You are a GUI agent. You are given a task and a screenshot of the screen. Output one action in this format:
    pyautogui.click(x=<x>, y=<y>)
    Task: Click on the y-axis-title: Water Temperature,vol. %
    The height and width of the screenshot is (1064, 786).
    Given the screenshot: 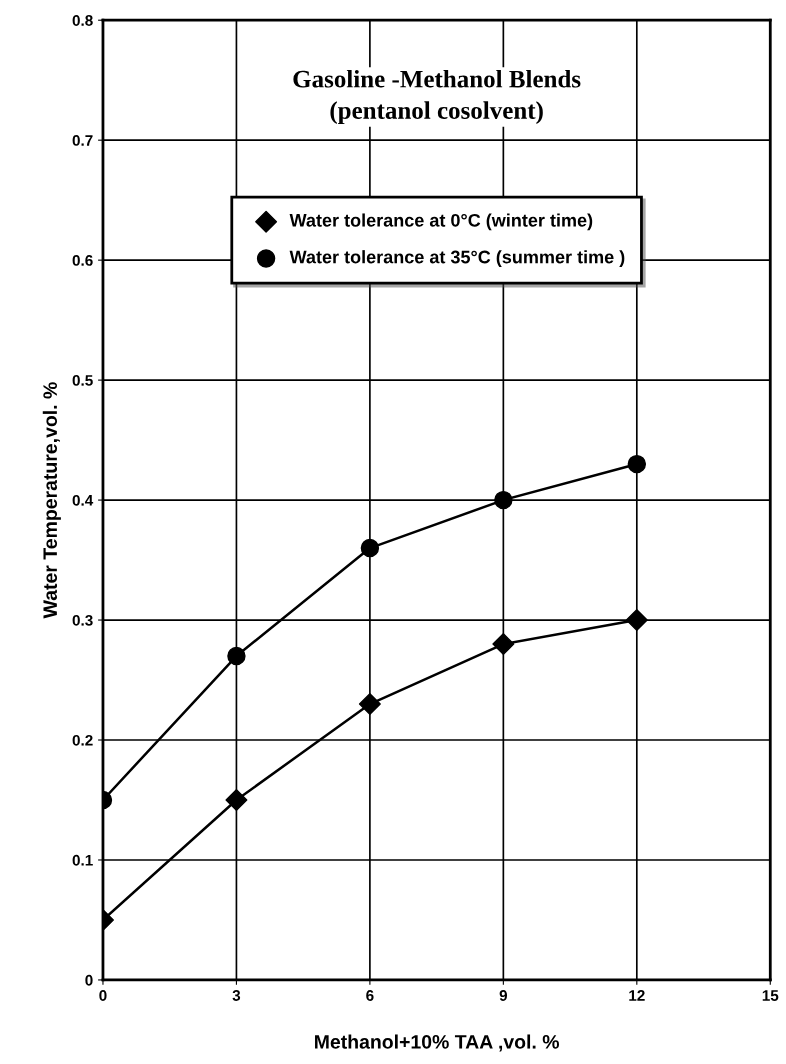 What is the action you would take?
    pyautogui.click(x=51, y=500)
    